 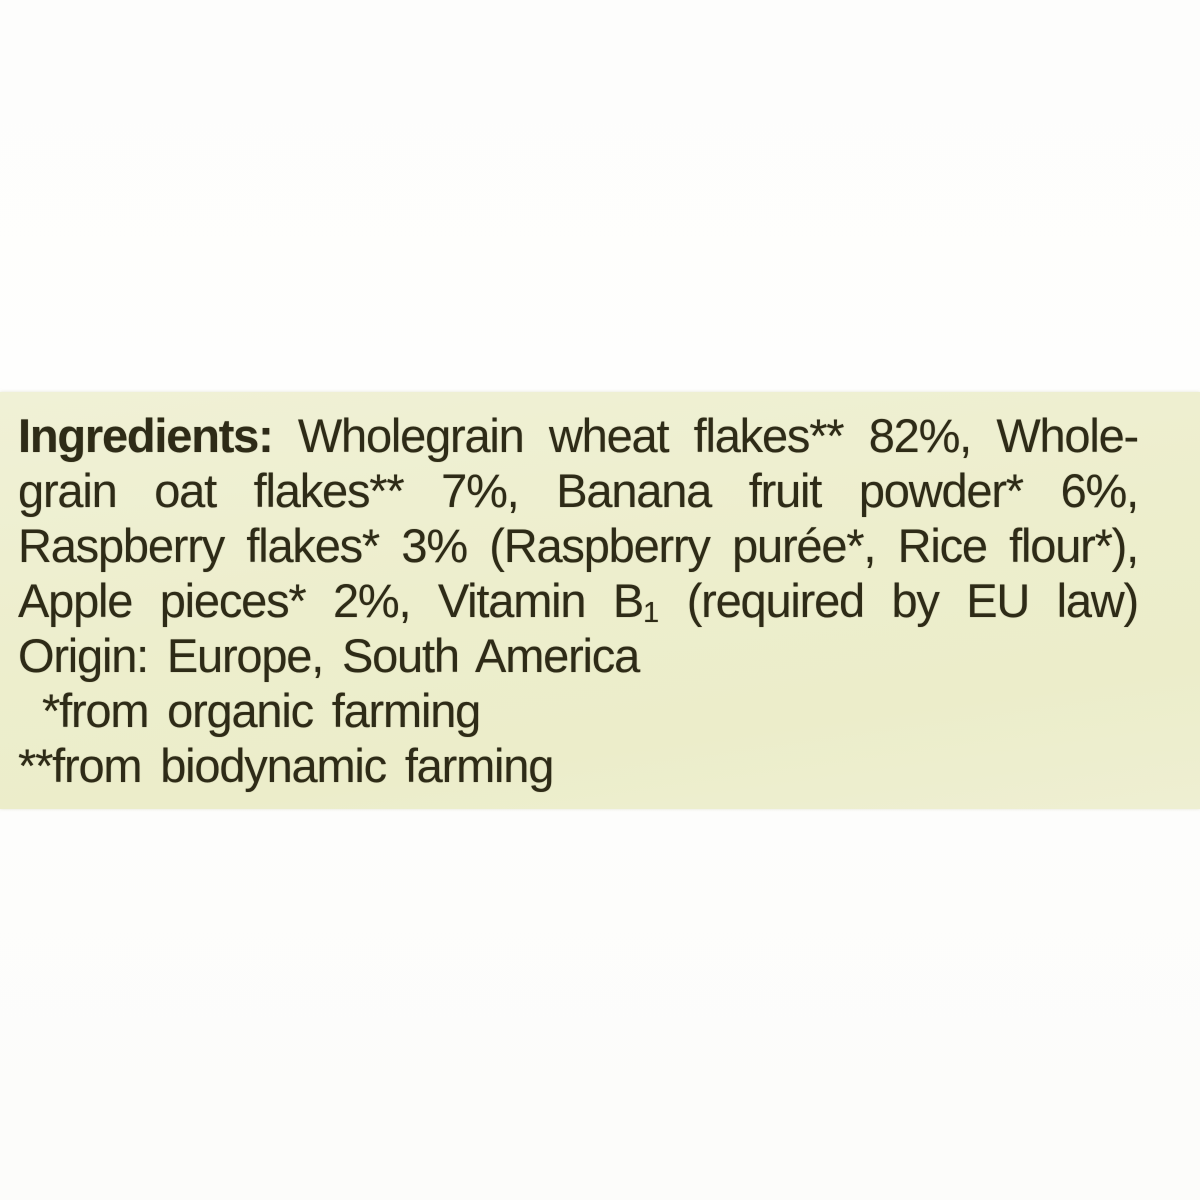 I want to click on ingredients-heading: Ingredients:, so click(x=146, y=435).